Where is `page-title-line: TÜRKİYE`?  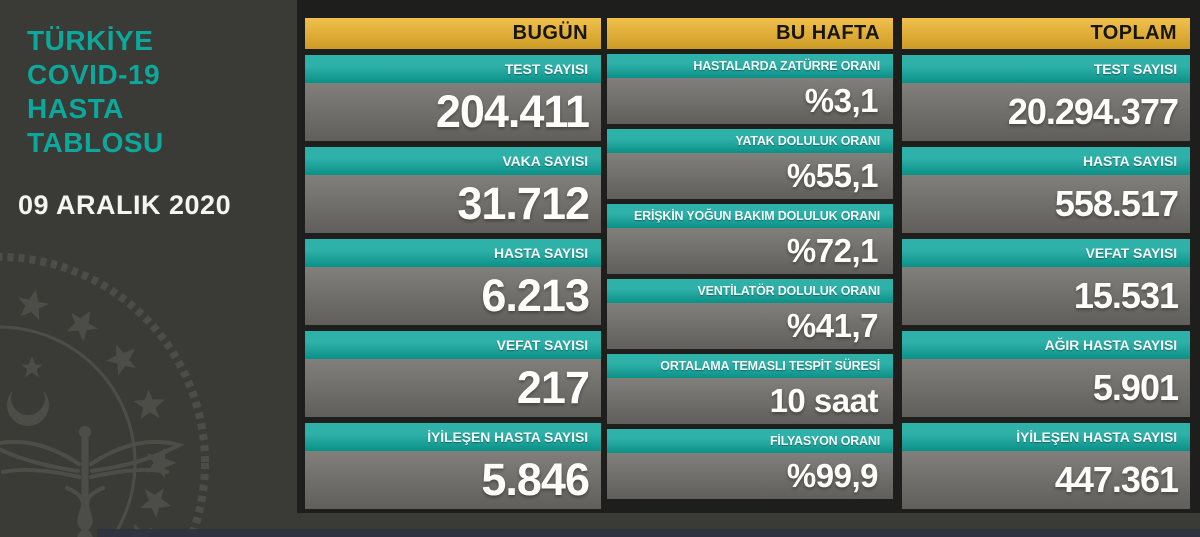
page-title-line: TÜRKİYE is located at coordinates (90, 40).